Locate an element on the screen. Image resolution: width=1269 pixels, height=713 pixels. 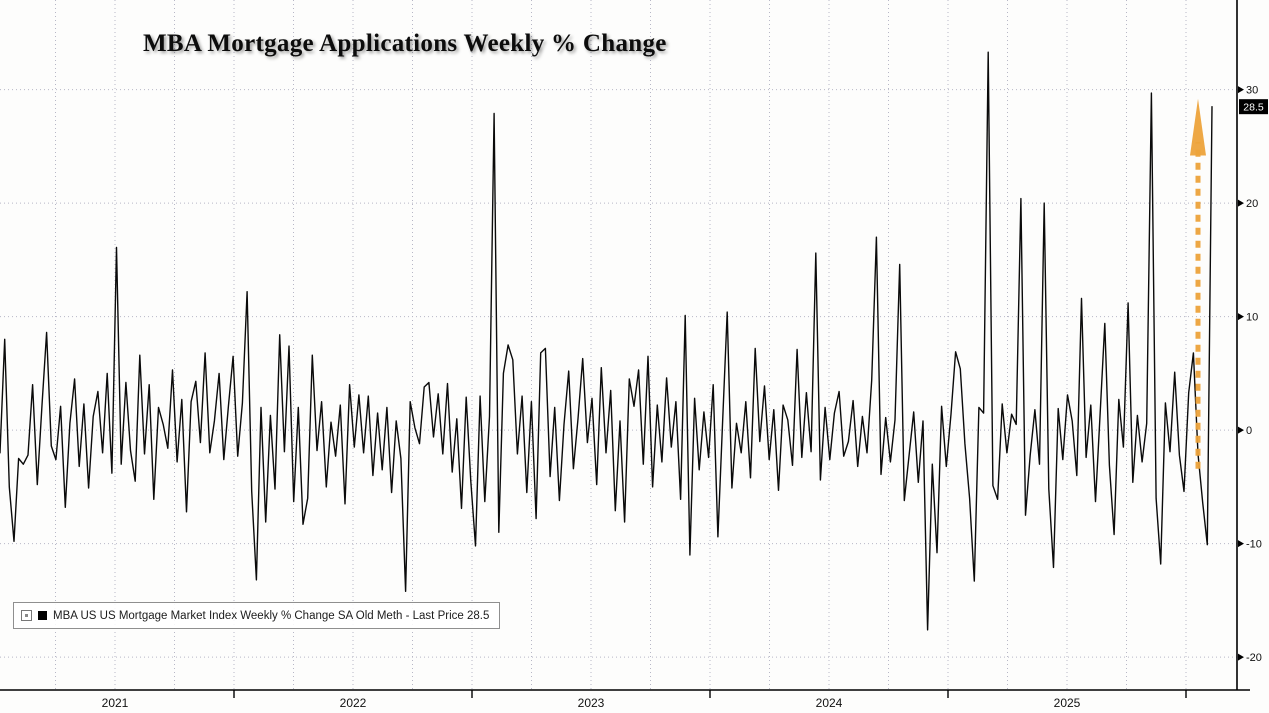
svg-text: 2022 is located at coordinates (353, 703).